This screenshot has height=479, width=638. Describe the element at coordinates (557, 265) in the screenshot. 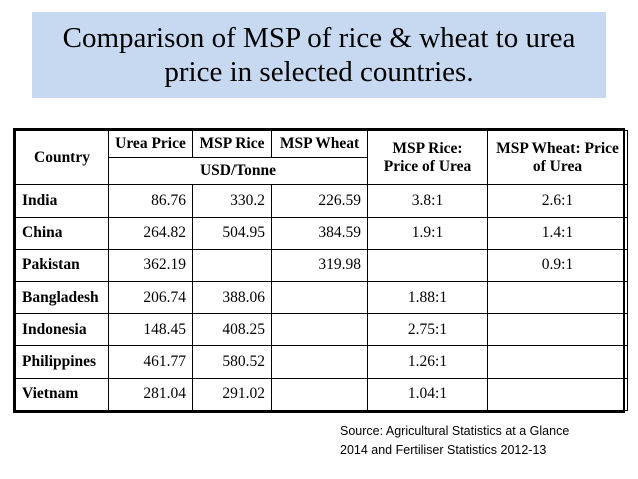

I see `cell-wheat-ratio: 0.9:1` at that location.